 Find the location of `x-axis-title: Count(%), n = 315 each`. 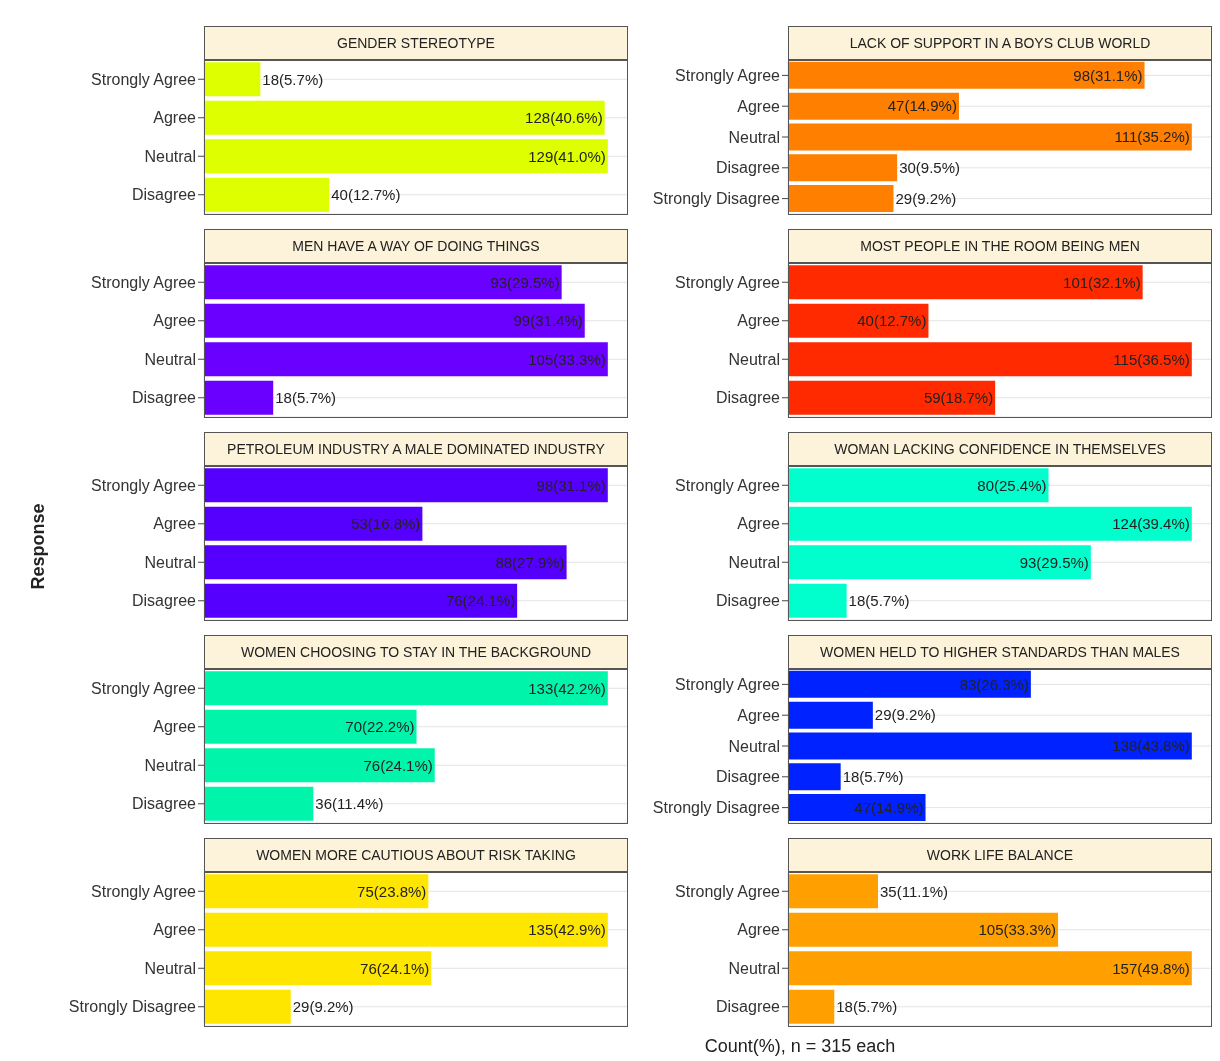

x-axis-title: Count(%), n = 315 each is located at coordinates (800, 1046).